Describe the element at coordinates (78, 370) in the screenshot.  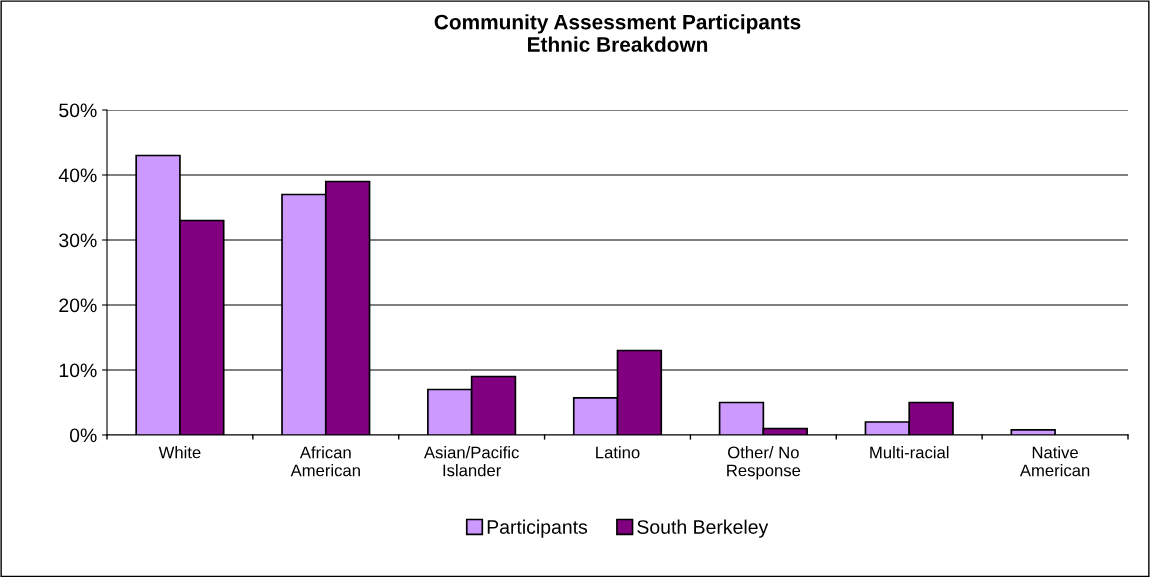
I see `y-tick-label: 10%` at that location.